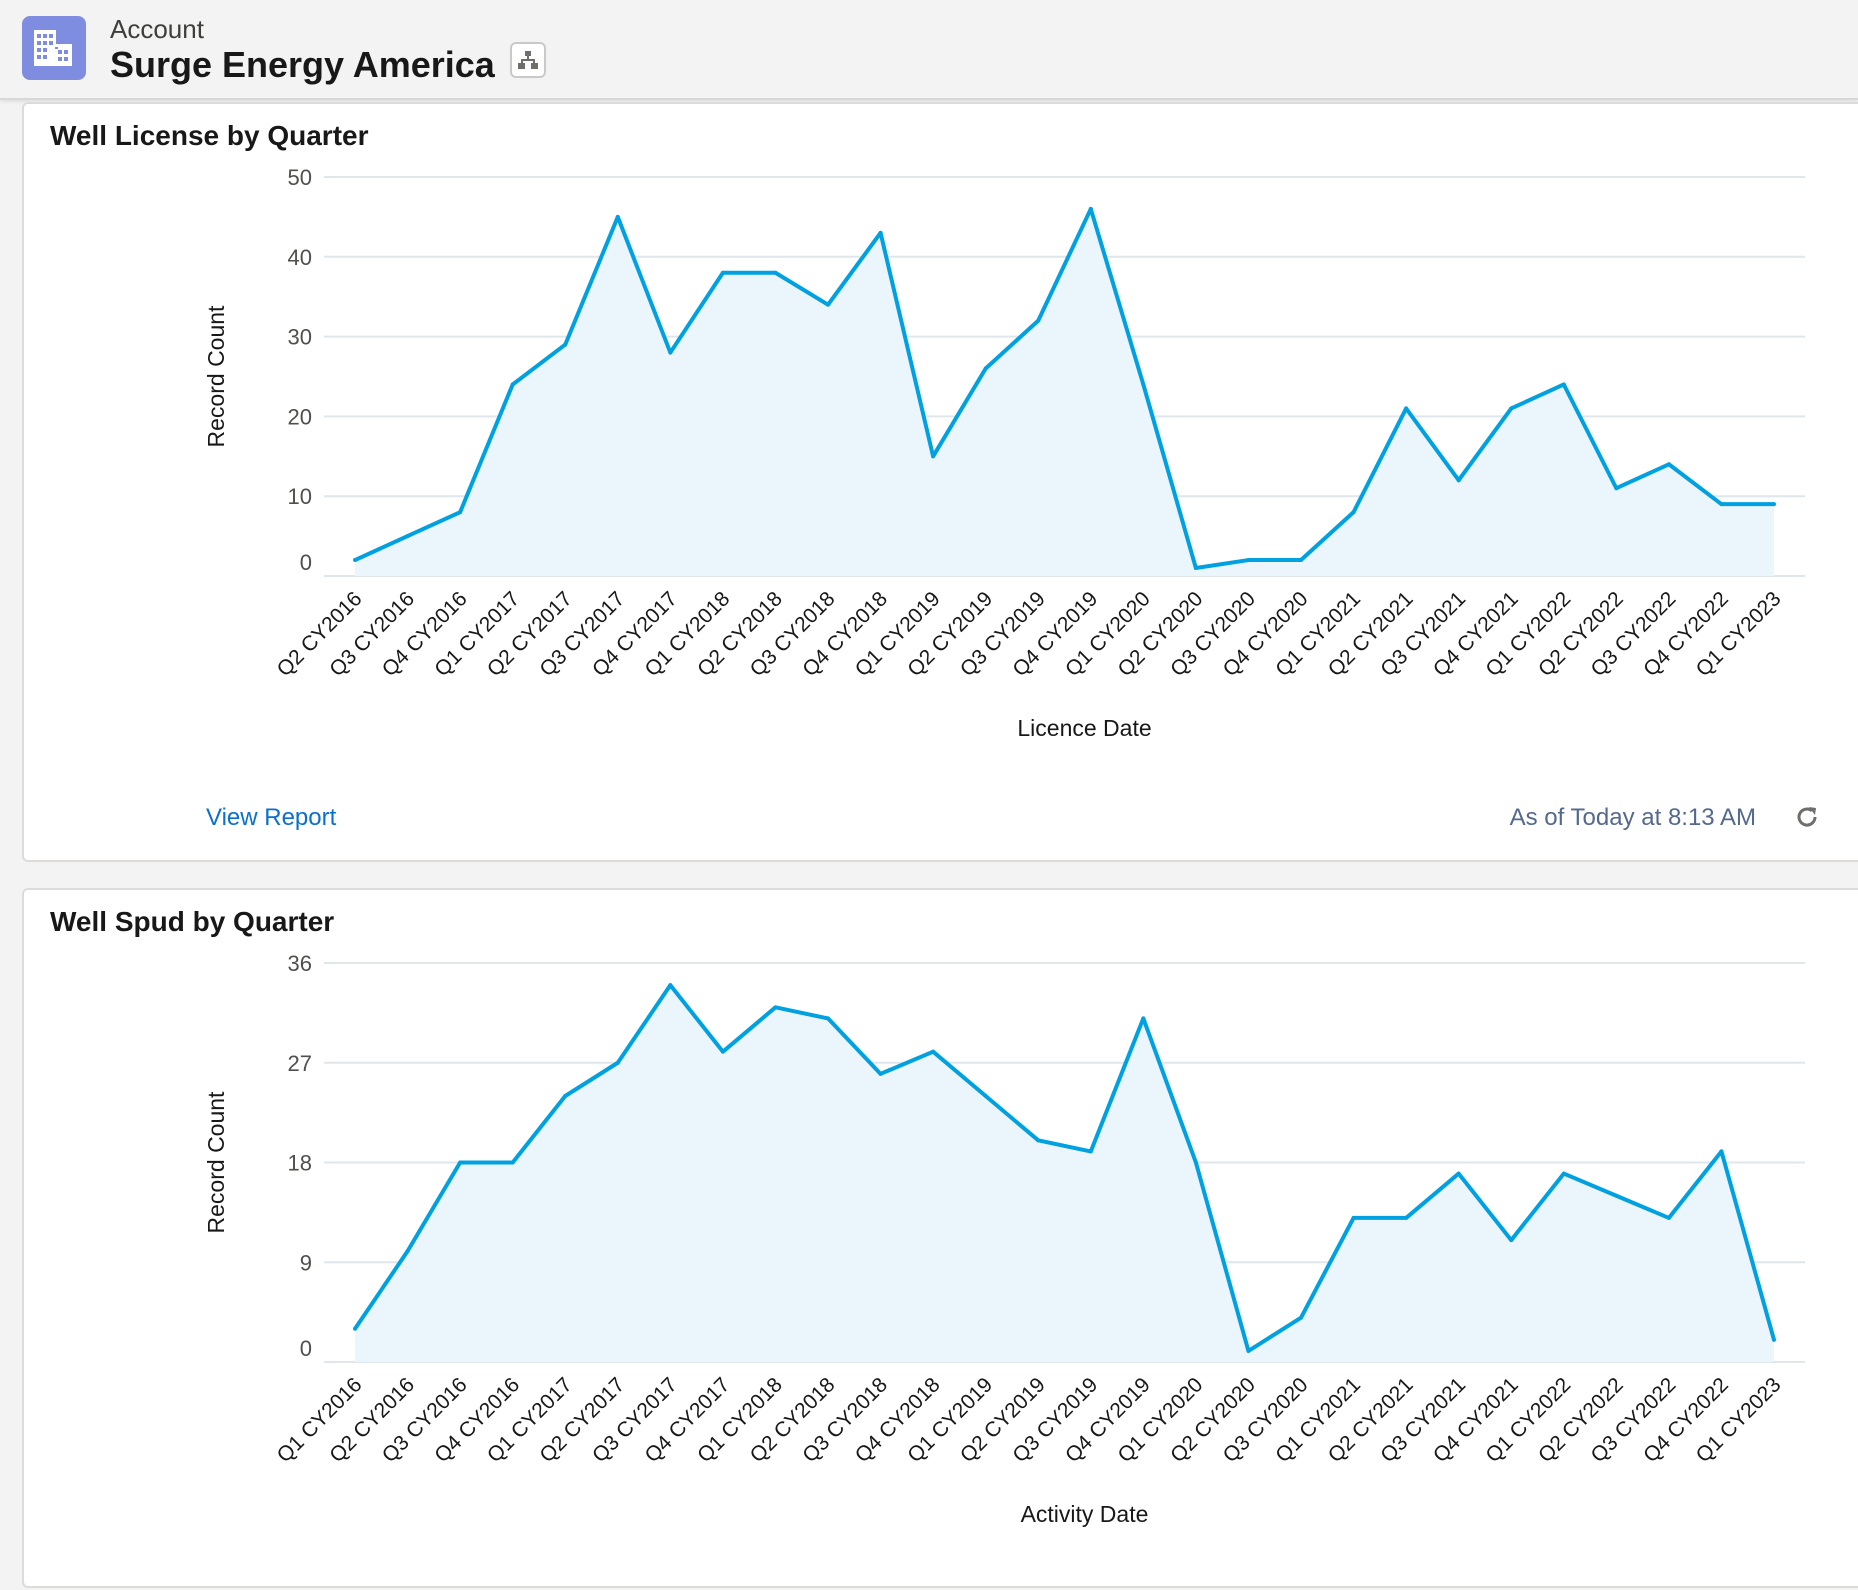 This screenshot has height=1590, width=1858. What do you see at coordinates (54, 48) in the screenshot?
I see `building-icon` at bounding box center [54, 48].